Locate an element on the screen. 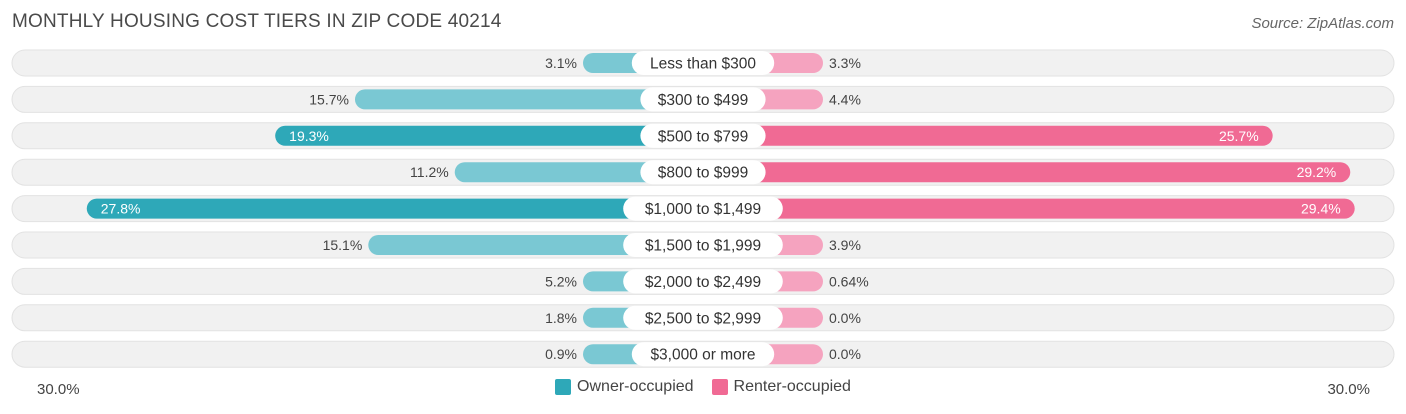 The height and width of the screenshot is (414, 1406). renter-value-label: 4.4% is located at coordinates (845, 99).